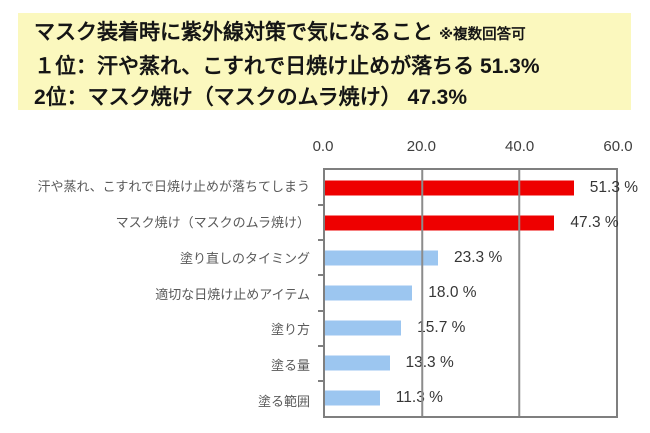 The height and width of the screenshot is (433, 650). What do you see at coordinates (441, 328) in the screenshot?
I see `value-label: 15.7 %` at bounding box center [441, 328].